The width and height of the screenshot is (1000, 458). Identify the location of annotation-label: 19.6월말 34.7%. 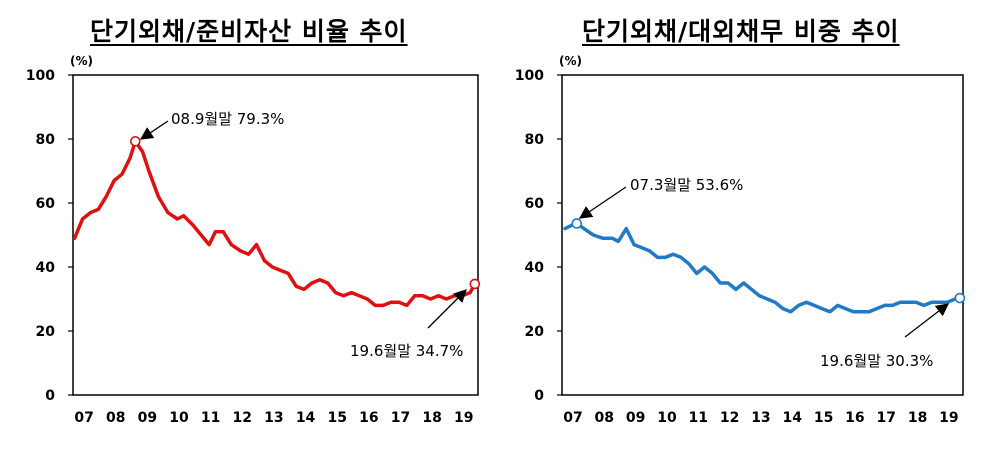
(406, 351).